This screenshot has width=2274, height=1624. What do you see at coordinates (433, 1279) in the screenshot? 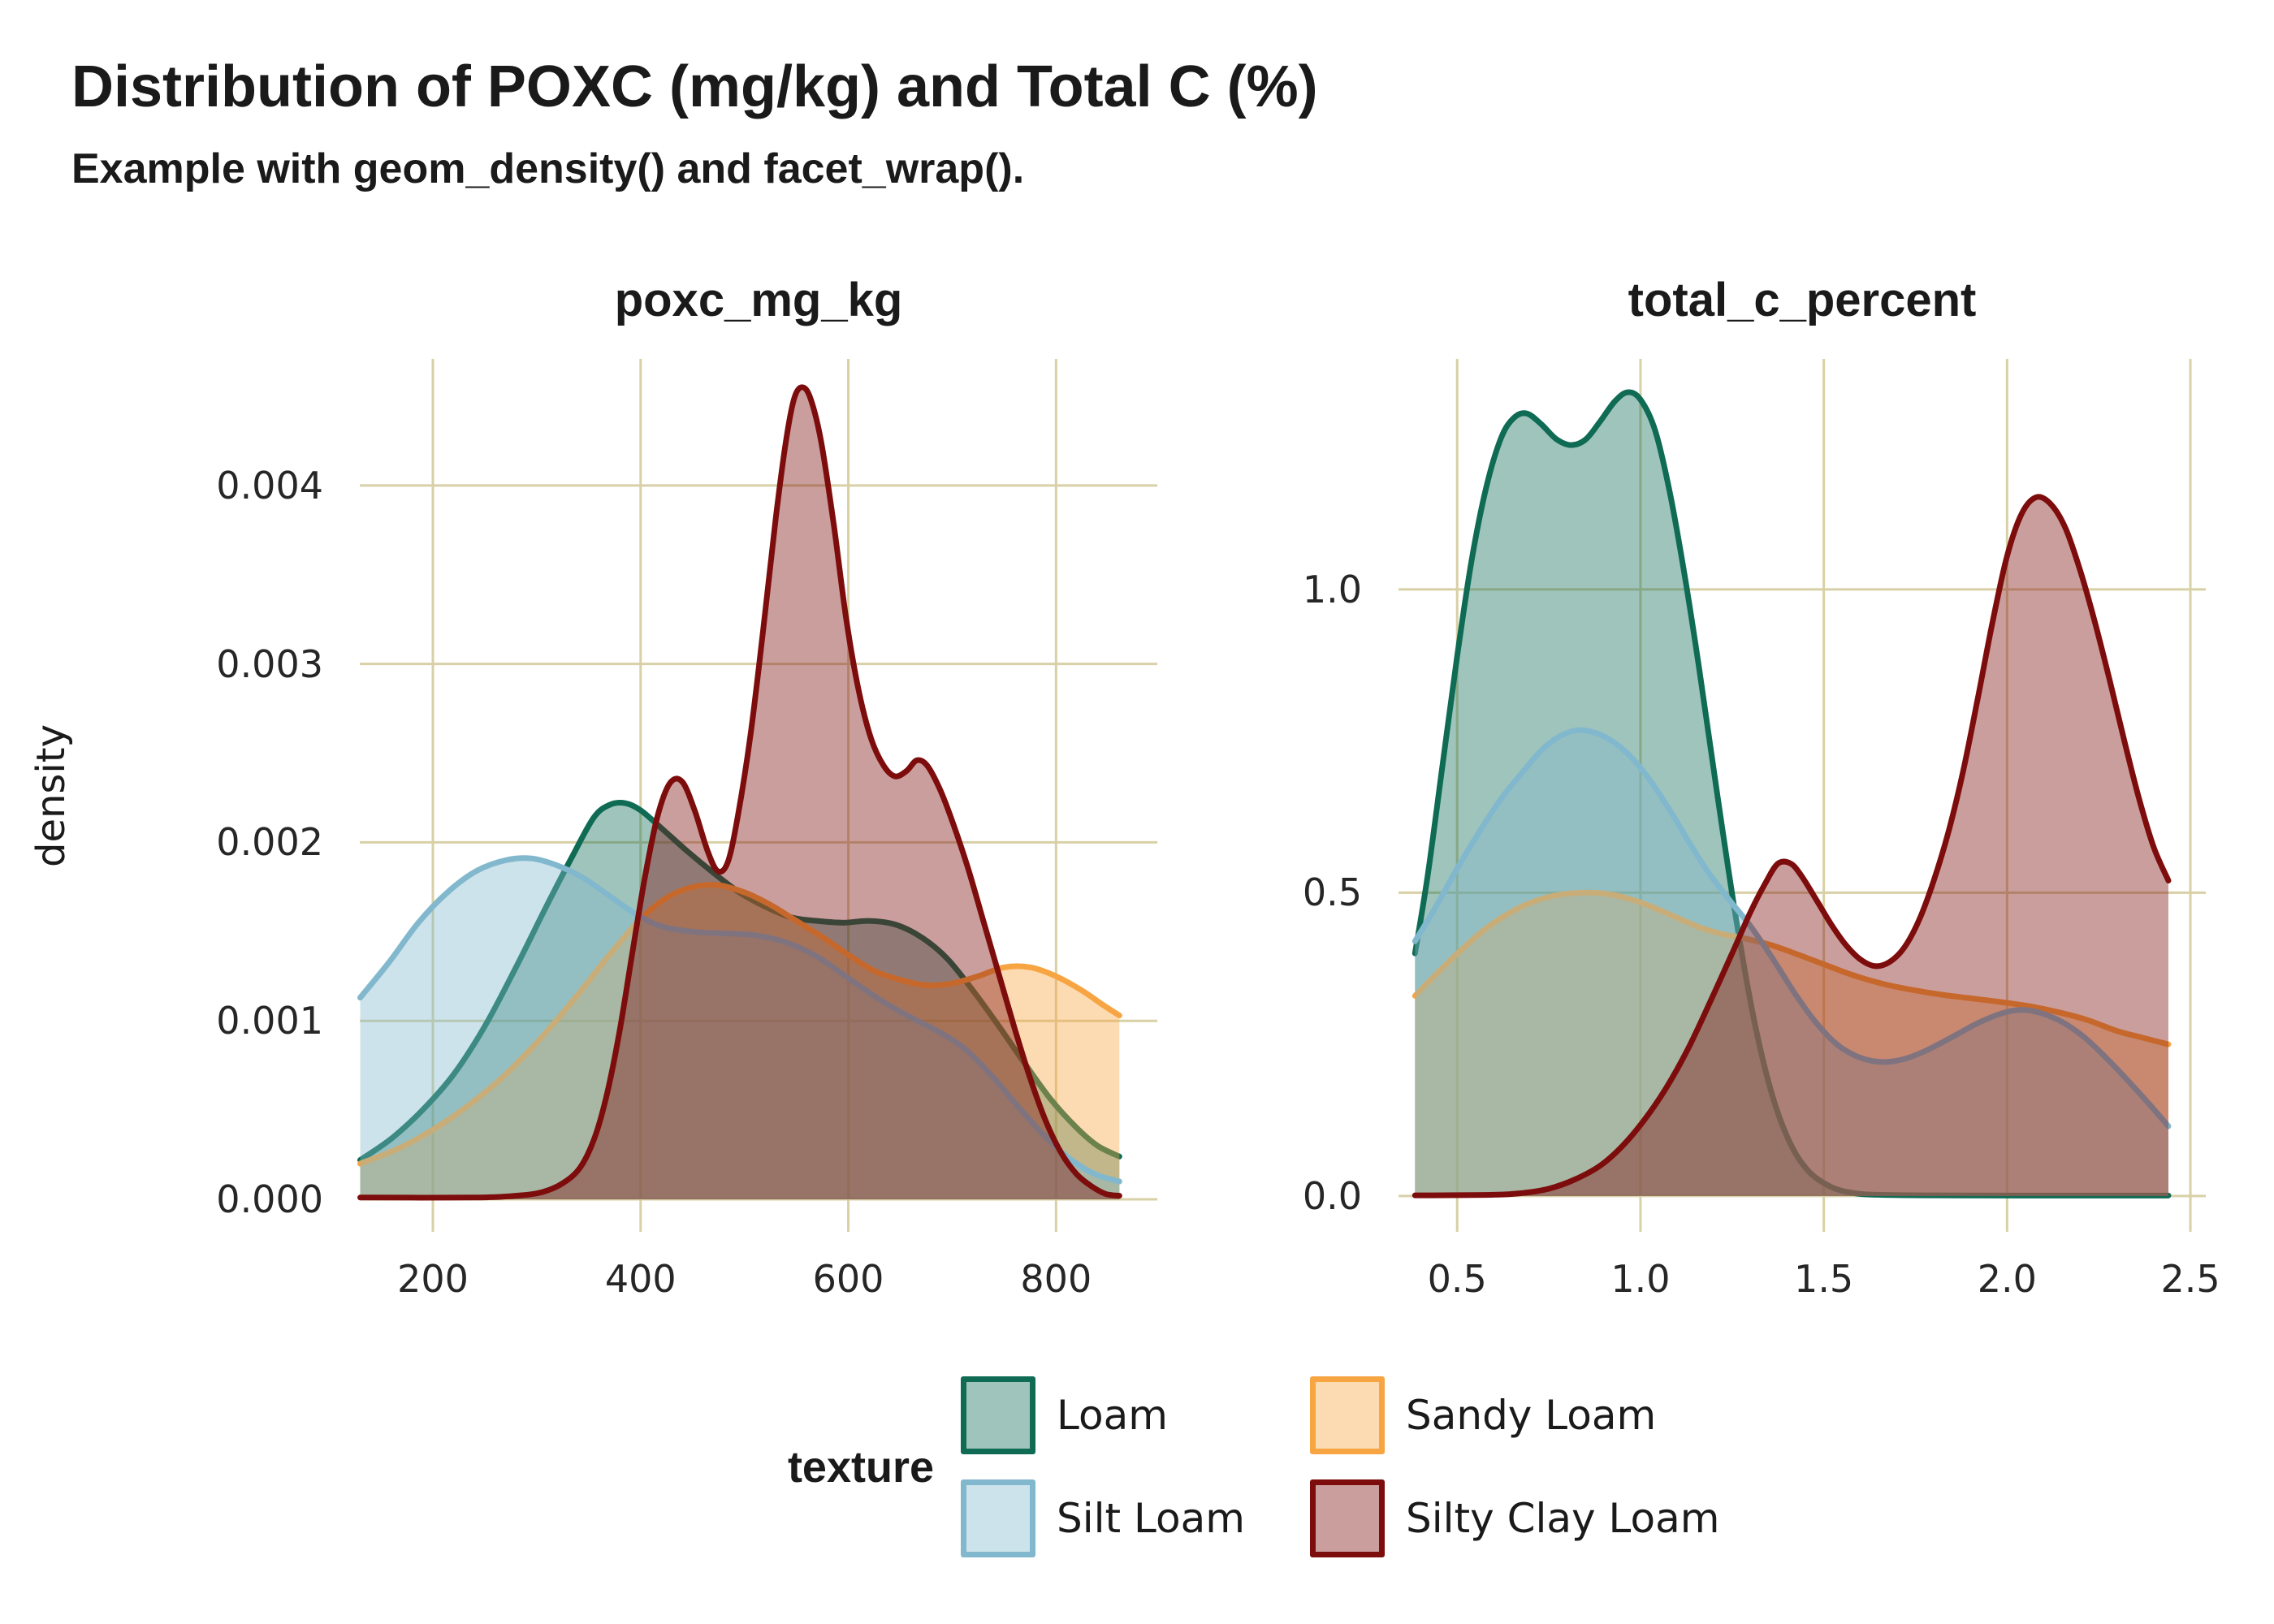
I see `x-tick-label: 200` at bounding box center [433, 1279].